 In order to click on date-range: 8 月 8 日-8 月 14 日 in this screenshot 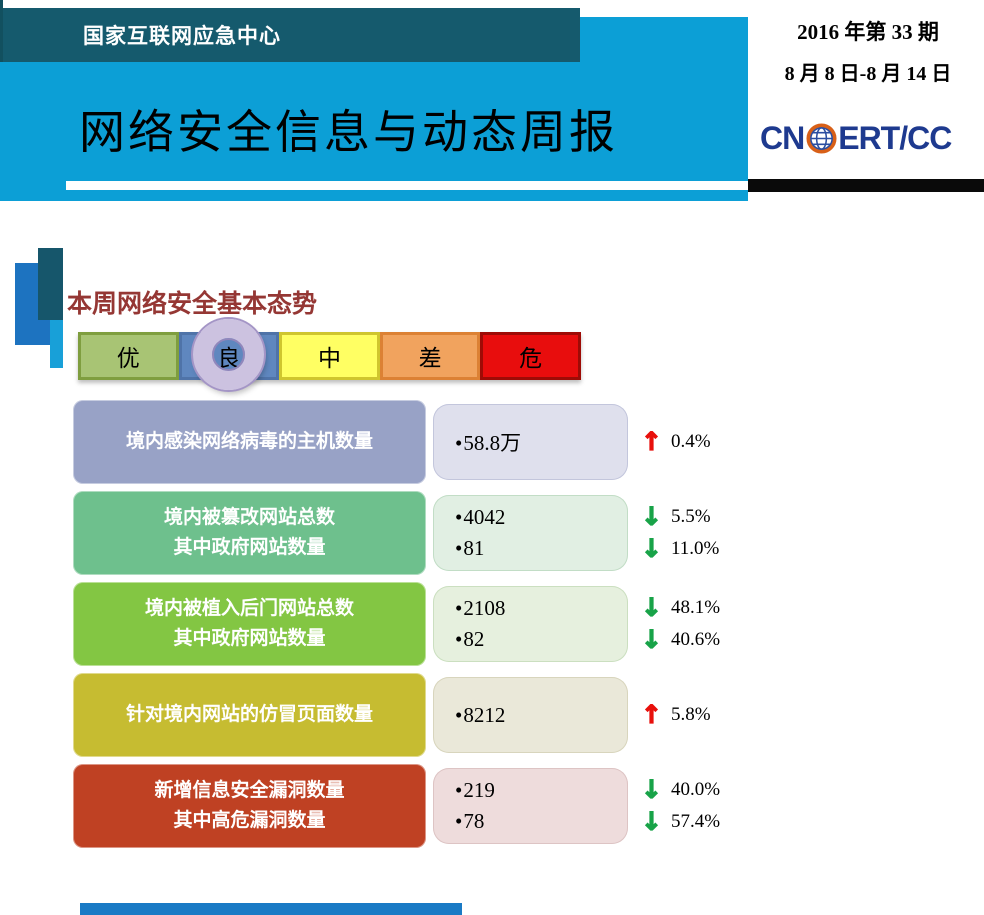, I will do `click(868, 74)`.